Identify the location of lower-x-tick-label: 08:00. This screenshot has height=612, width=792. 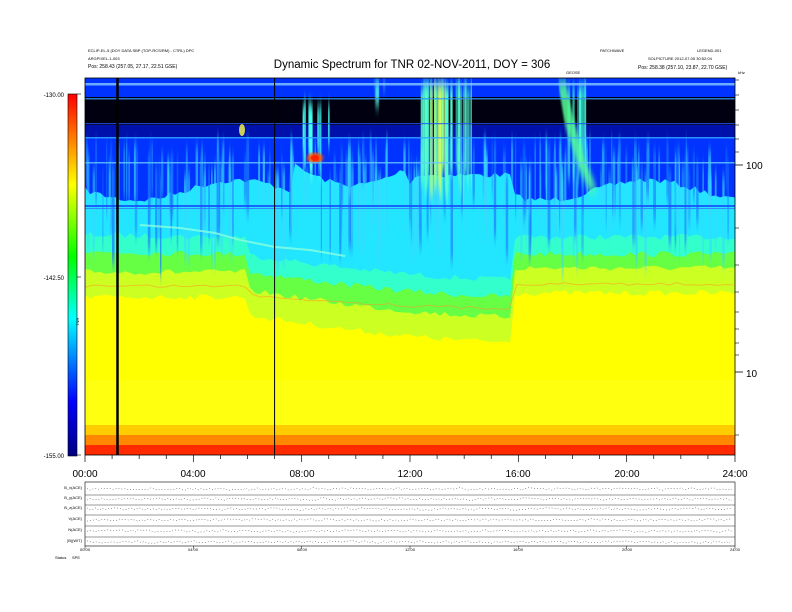
(302, 549).